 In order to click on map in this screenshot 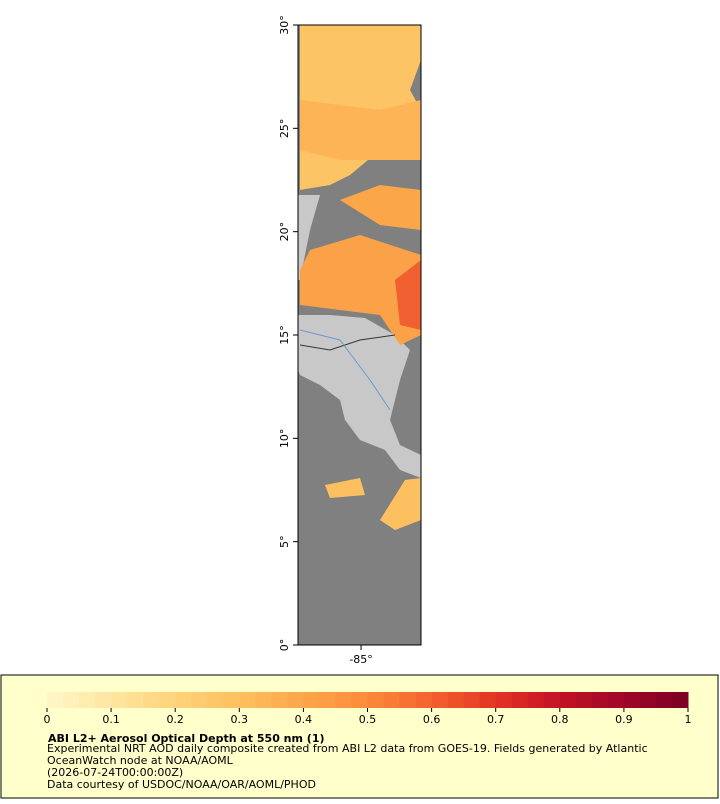, I will do `click(359, 335)`.